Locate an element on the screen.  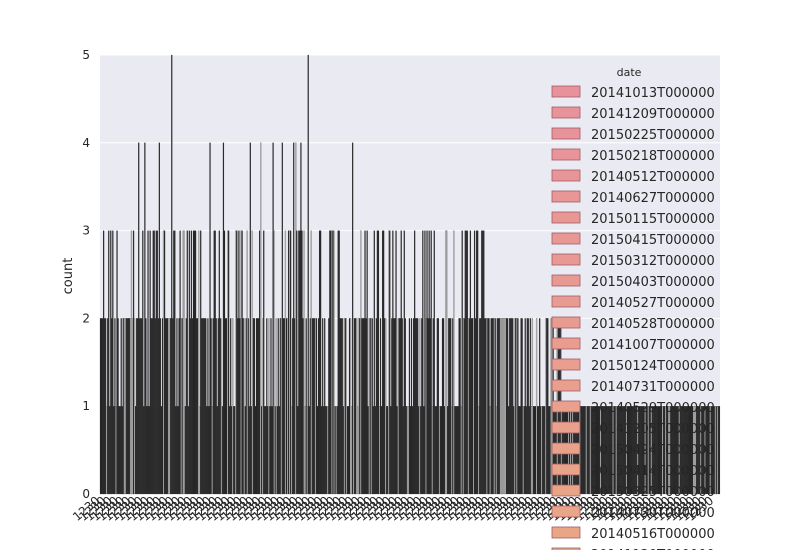
legend-entry-label: 20140529T000000 is located at coordinates (653, 408).